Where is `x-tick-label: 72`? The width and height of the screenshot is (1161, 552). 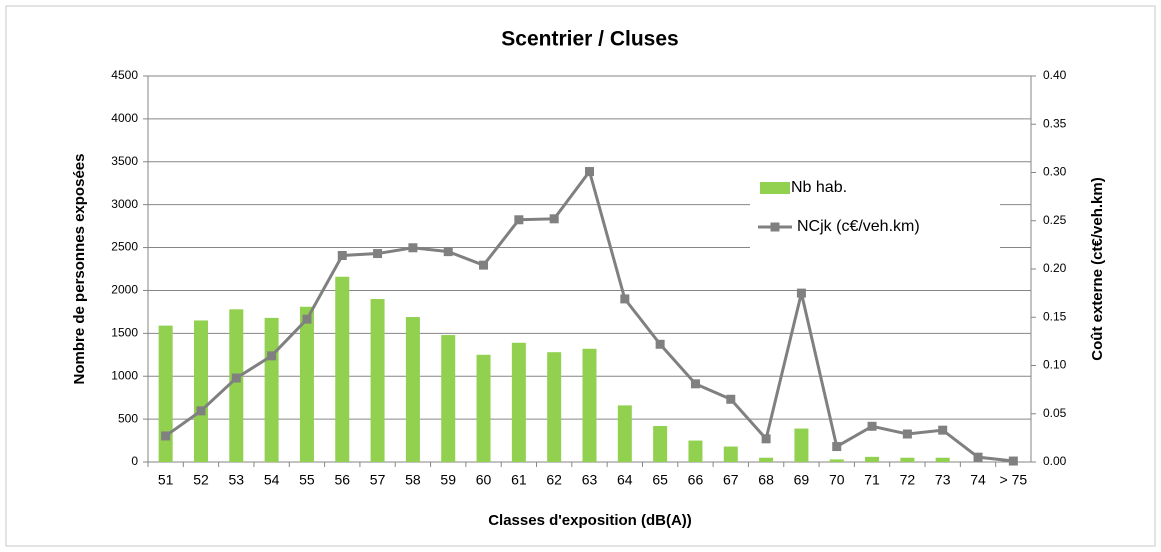
x-tick-label: 72 is located at coordinates (908, 480).